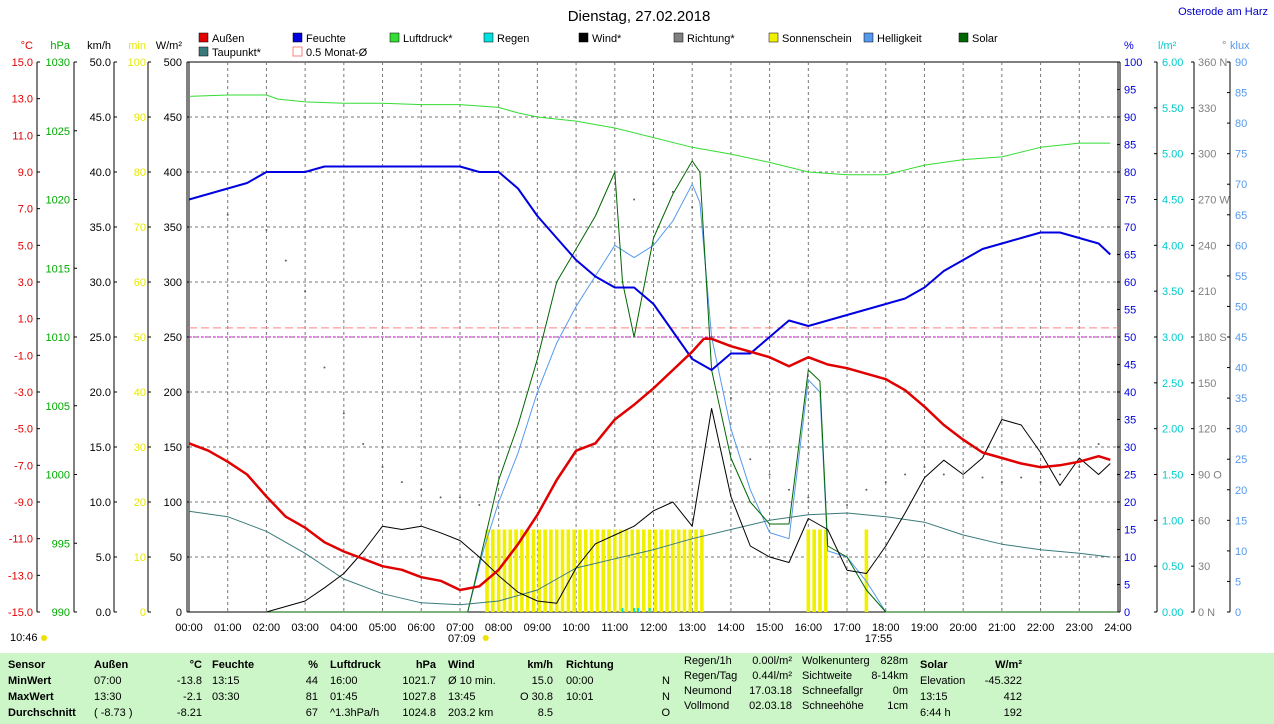 The width and height of the screenshot is (1274, 724). What do you see at coordinates (58, 201) in the screenshot?
I see `left-axis-tick: 1020` at bounding box center [58, 201].